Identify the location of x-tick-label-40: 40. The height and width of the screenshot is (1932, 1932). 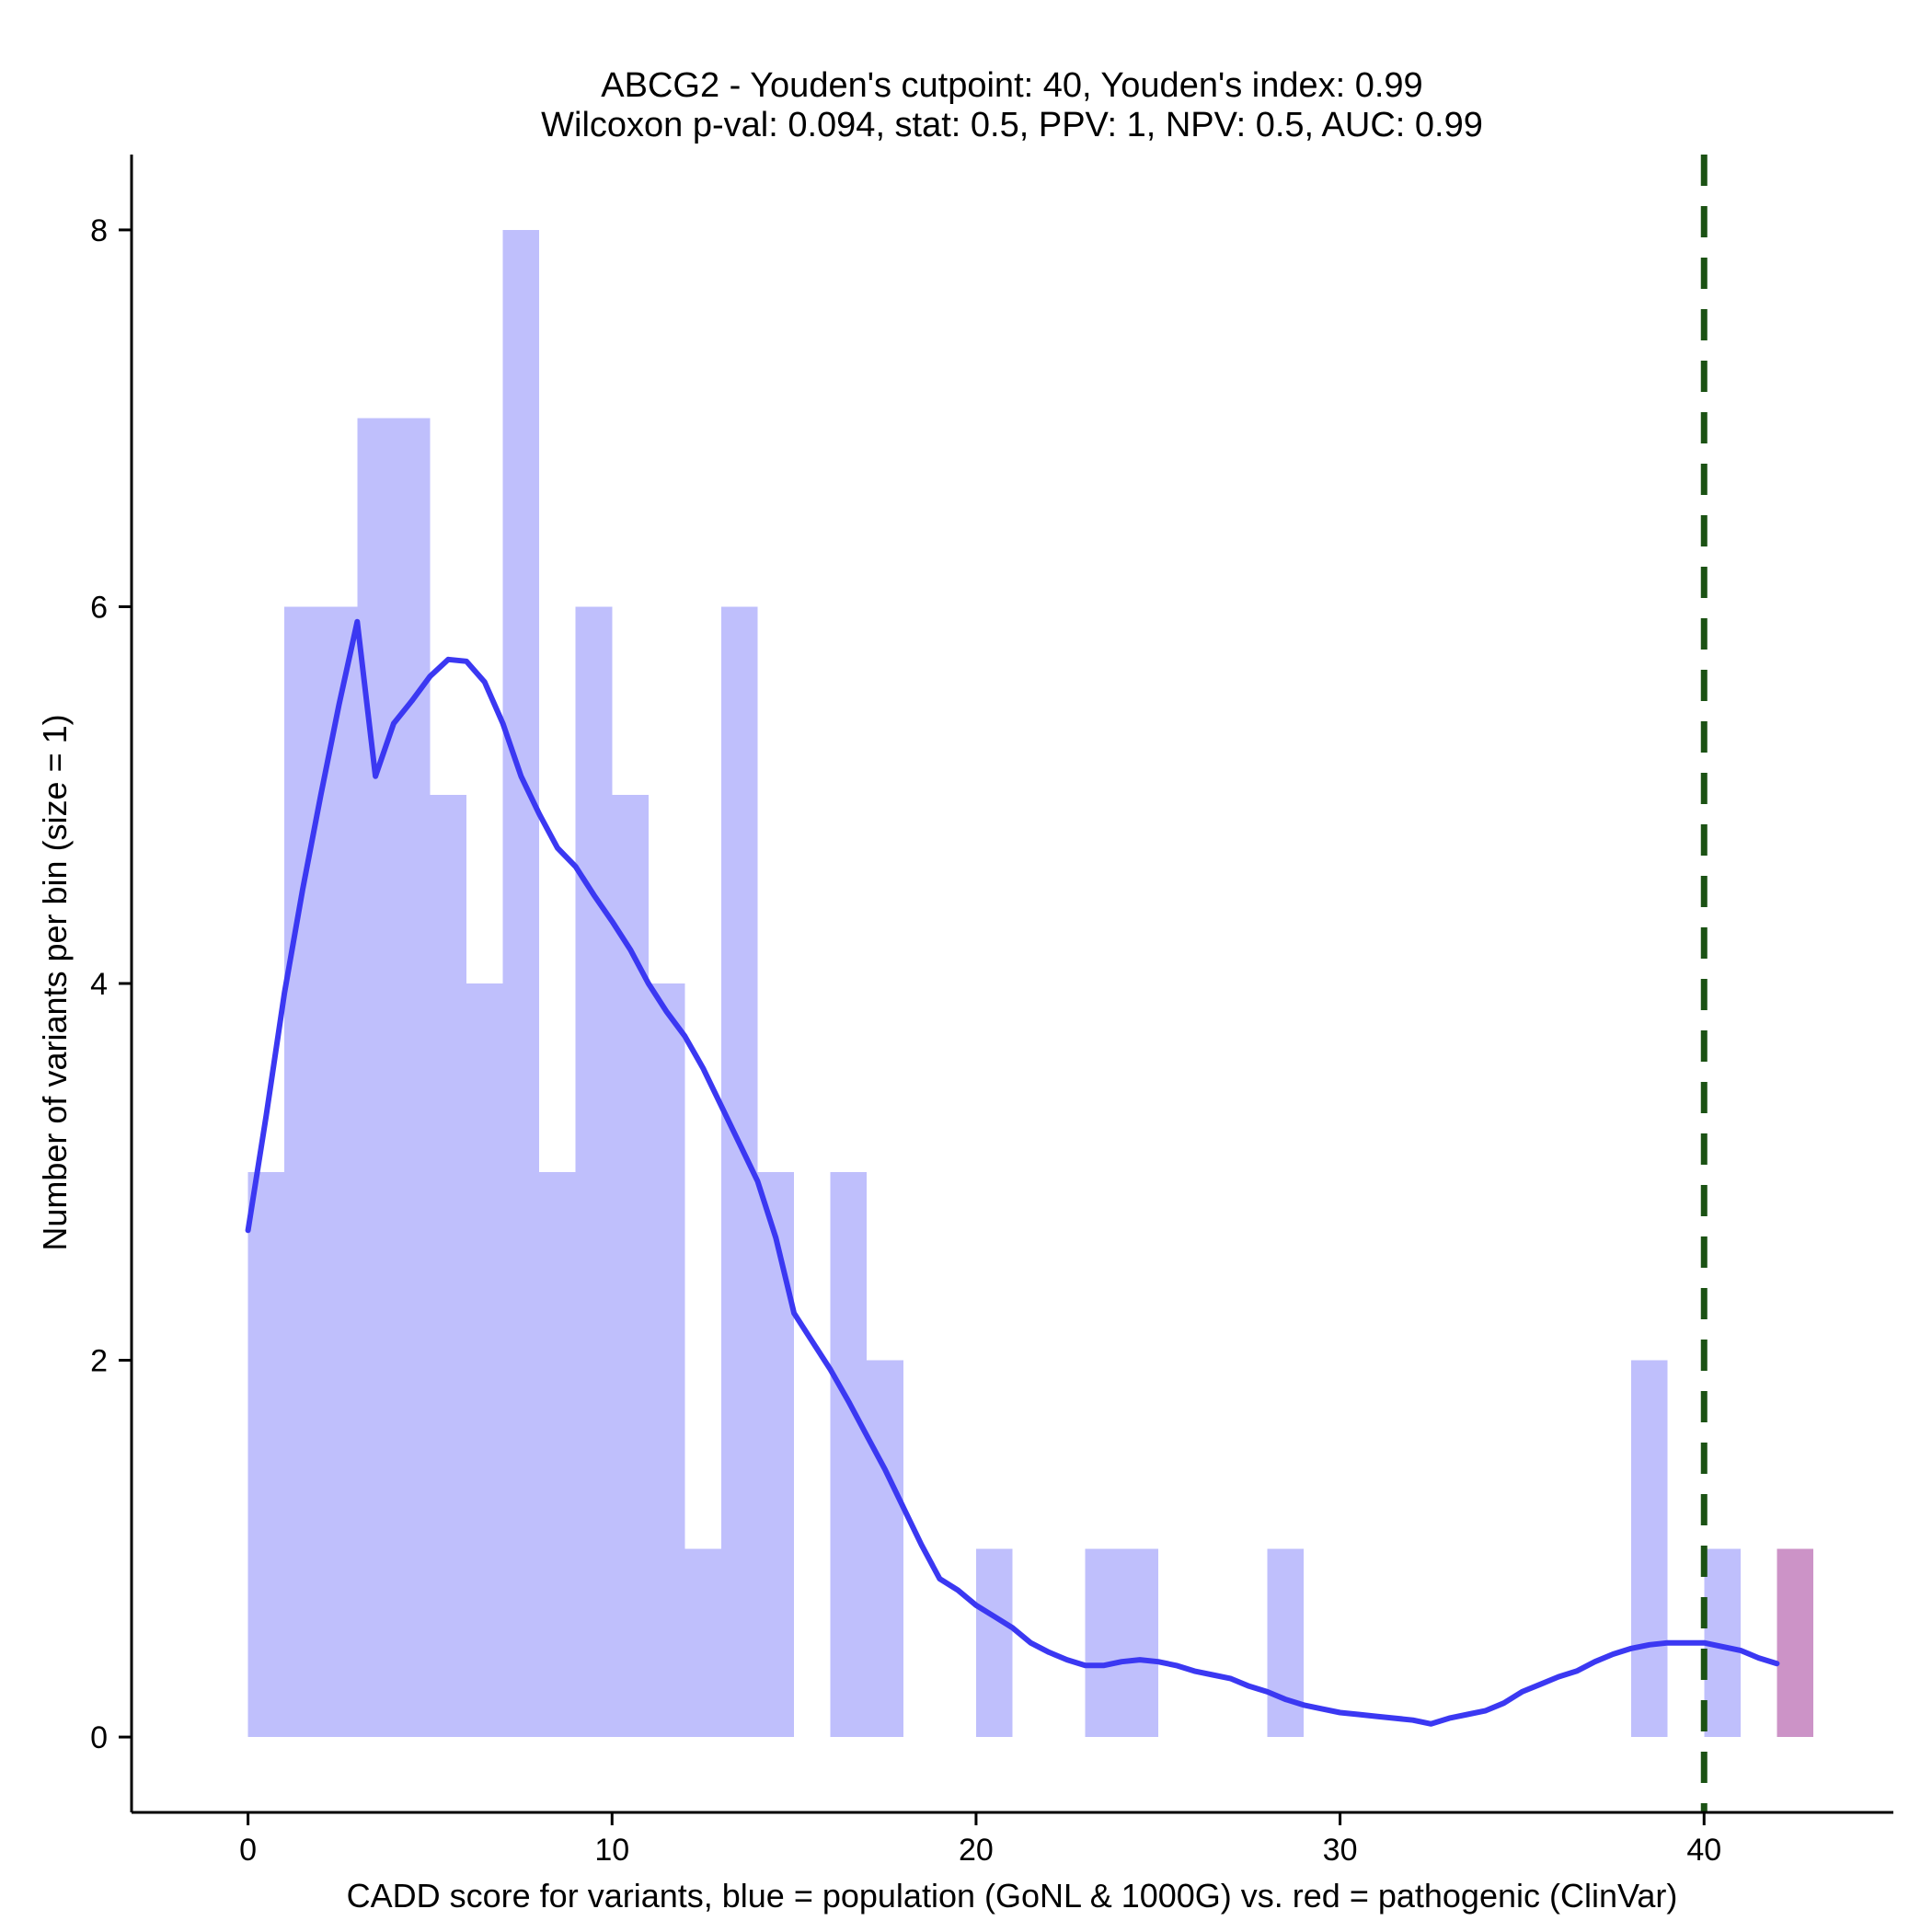
(1703, 1850).